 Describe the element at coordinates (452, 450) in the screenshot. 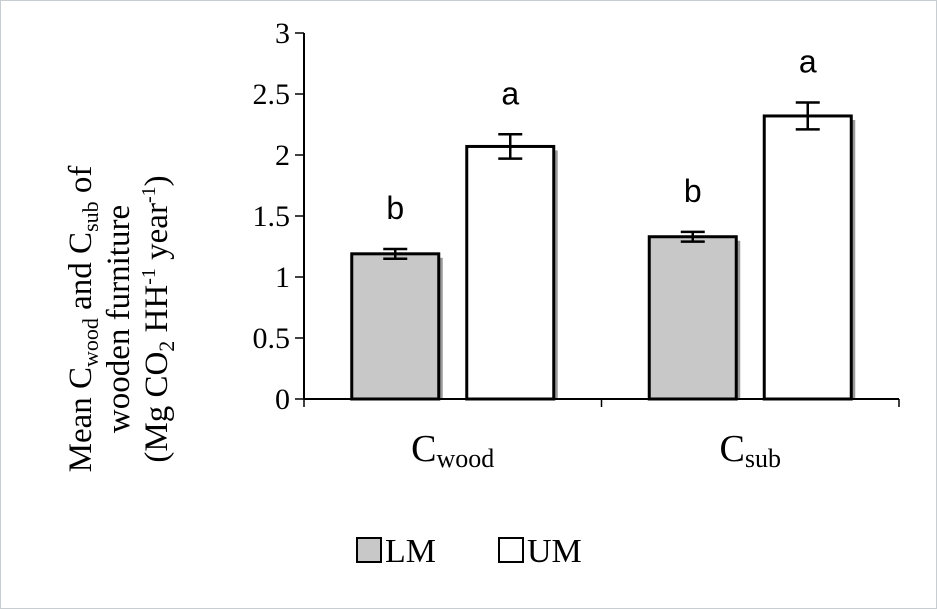

I see `x-category-label: Cwood` at that location.